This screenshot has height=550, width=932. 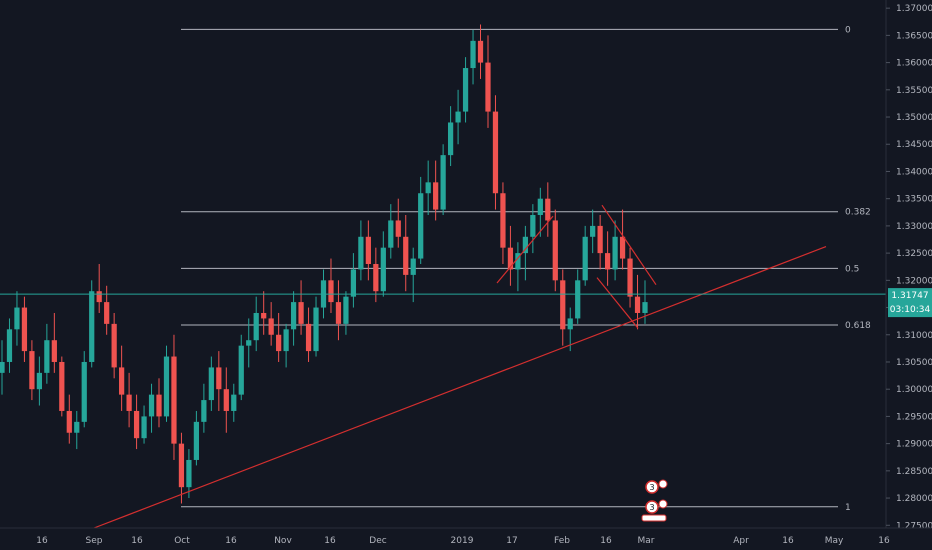 What do you see at coordinates (858, 213) in the screenshot?
I see `fib-level-label: 0.382` at bounding box center [858, 213].